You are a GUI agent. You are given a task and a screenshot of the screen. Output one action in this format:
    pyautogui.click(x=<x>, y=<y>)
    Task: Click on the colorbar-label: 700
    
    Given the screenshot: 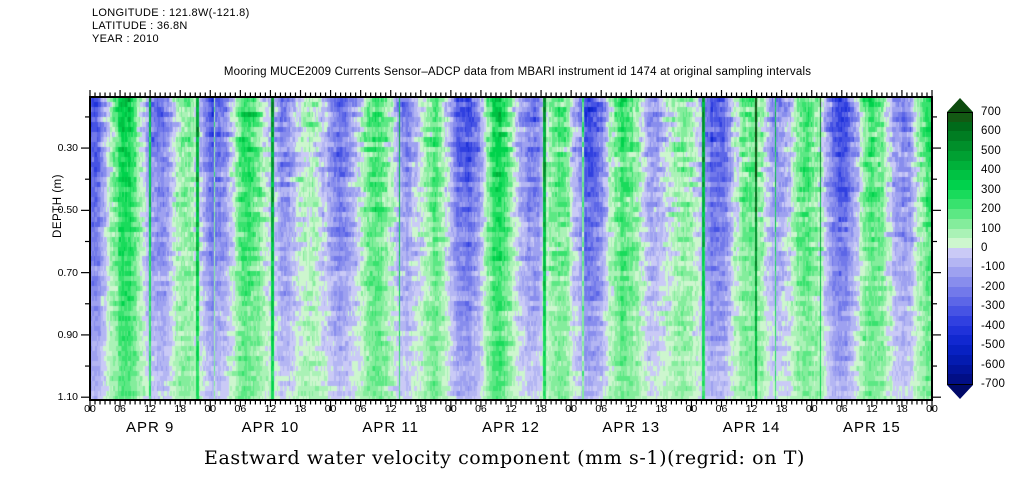 What is the action you would take?
    pyautogui.click(x=991, y=112)
    